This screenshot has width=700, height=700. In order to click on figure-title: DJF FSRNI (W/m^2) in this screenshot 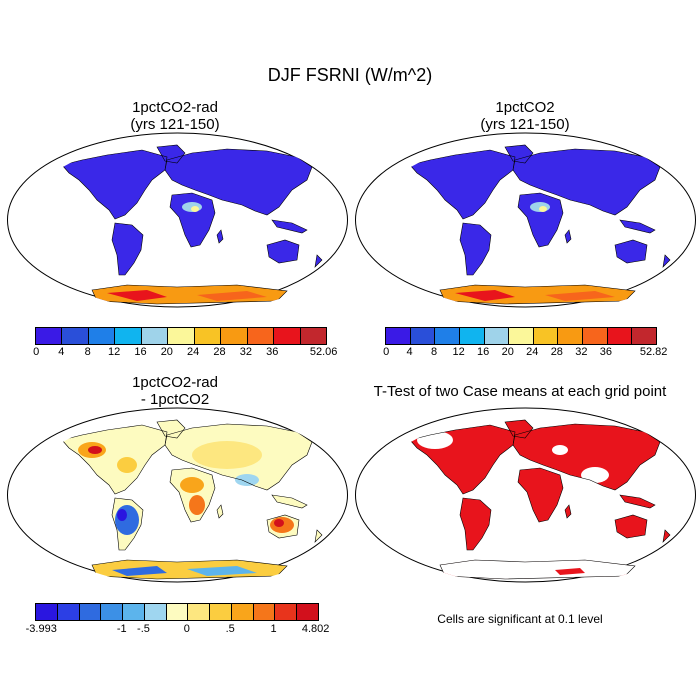, I will do `click(350, 75)`.